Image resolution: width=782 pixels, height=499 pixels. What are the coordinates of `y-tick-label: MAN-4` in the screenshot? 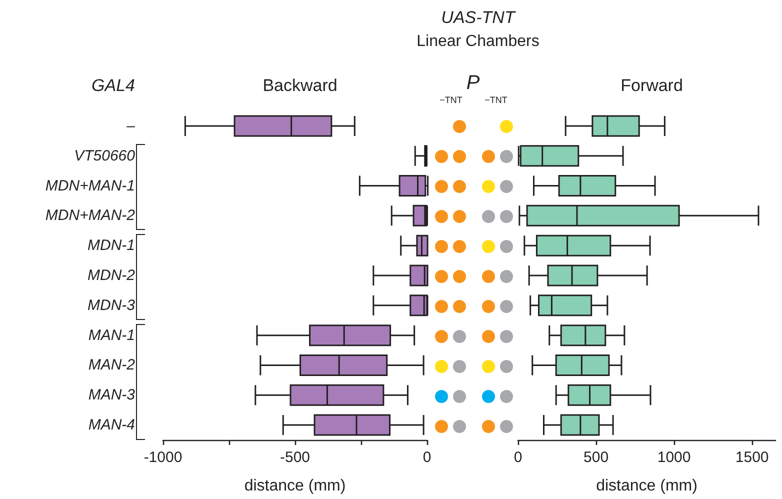 It's located at (111, 425).